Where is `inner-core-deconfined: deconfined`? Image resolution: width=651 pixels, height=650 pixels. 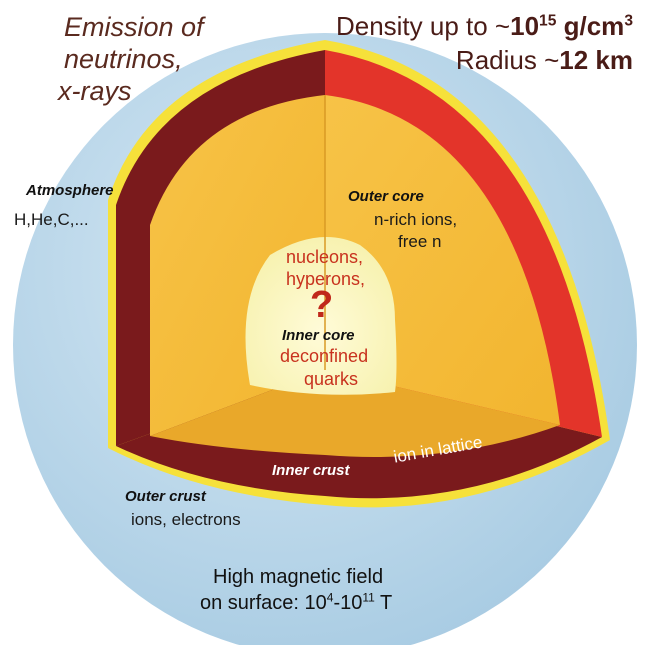 inner-core-deconfined: deconfined is located at coordinates (324, 356).